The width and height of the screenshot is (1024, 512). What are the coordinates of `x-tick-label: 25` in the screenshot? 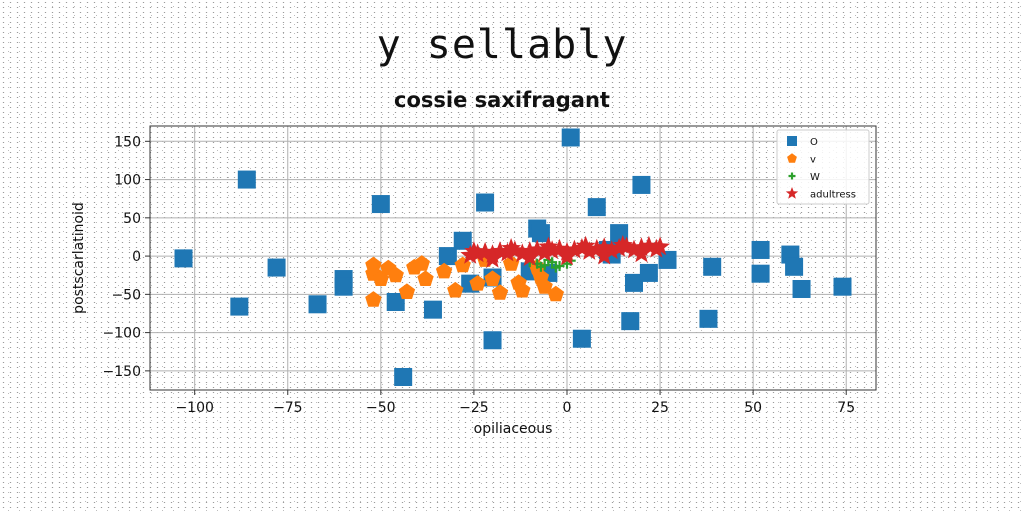 It's located at (660, 408).